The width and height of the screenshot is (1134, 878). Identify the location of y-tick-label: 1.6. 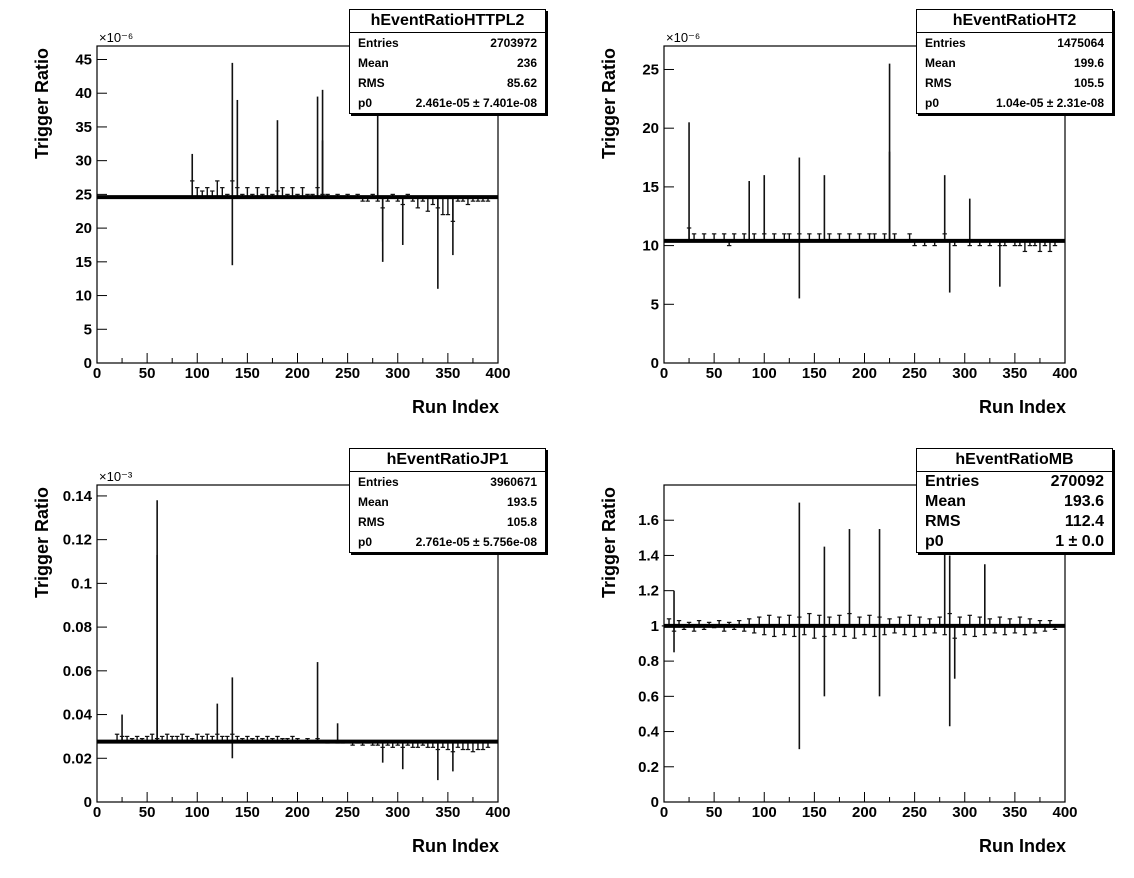
(648, 520).